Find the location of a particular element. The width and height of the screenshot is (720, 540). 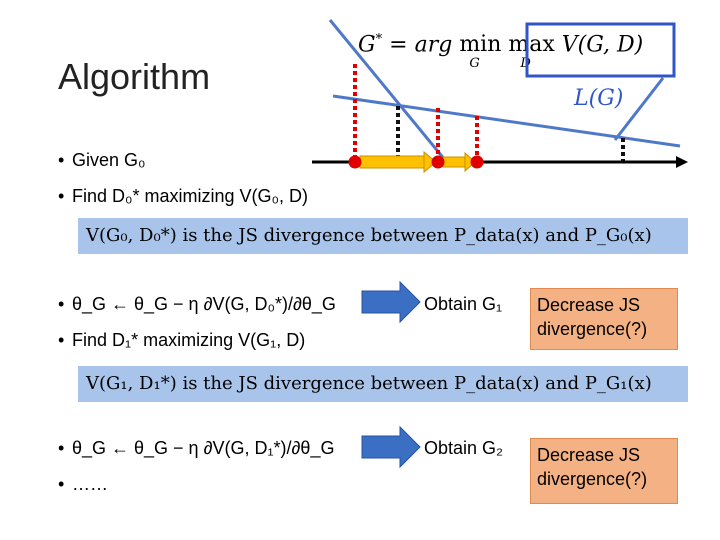

decrease-js-note-1: Decrease JS divergence(?) is located at coordinates (604, 319).